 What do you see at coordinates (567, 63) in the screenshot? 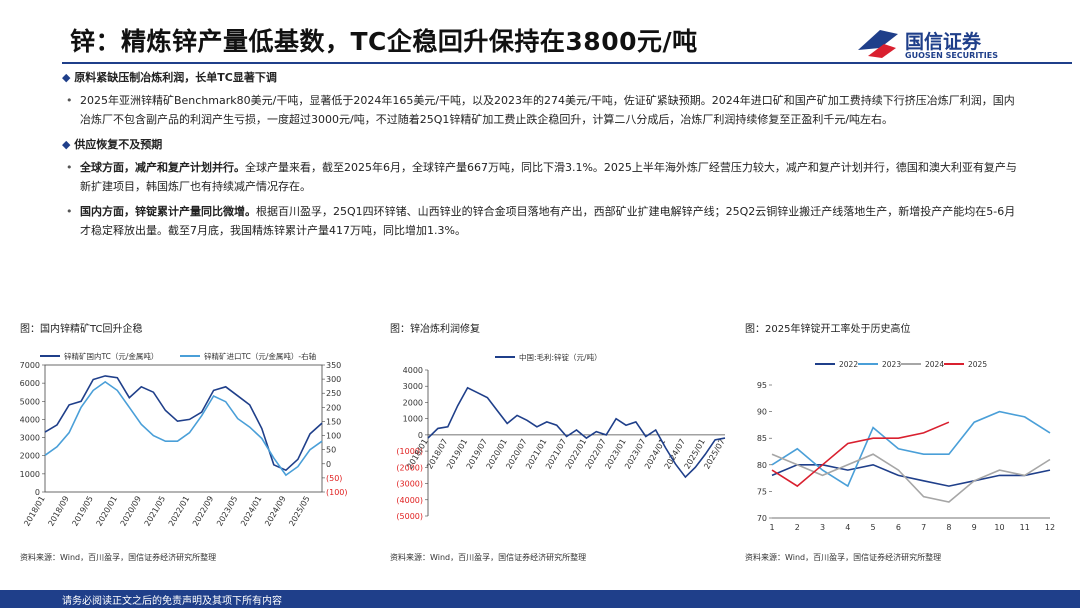
I see `header-rule` at bounding box center [567, 63].